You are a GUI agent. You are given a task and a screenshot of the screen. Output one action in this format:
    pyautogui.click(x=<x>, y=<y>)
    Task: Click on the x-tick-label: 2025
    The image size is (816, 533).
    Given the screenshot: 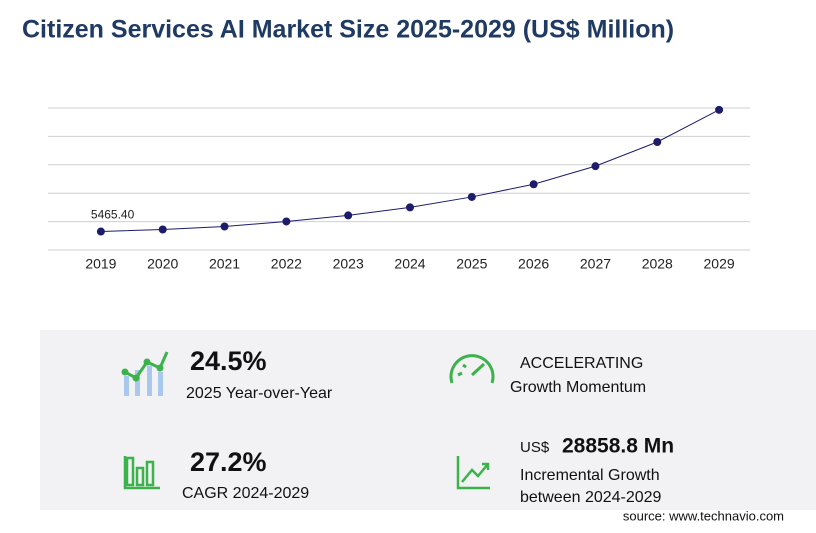 What is the action you would take?
    pyautogui.click(x=471, y=264)
    